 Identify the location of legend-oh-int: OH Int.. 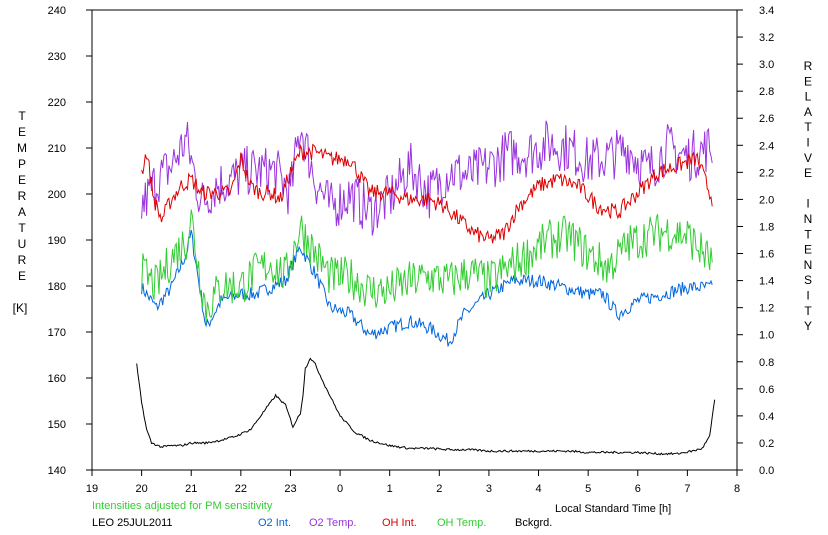
(399, 523).